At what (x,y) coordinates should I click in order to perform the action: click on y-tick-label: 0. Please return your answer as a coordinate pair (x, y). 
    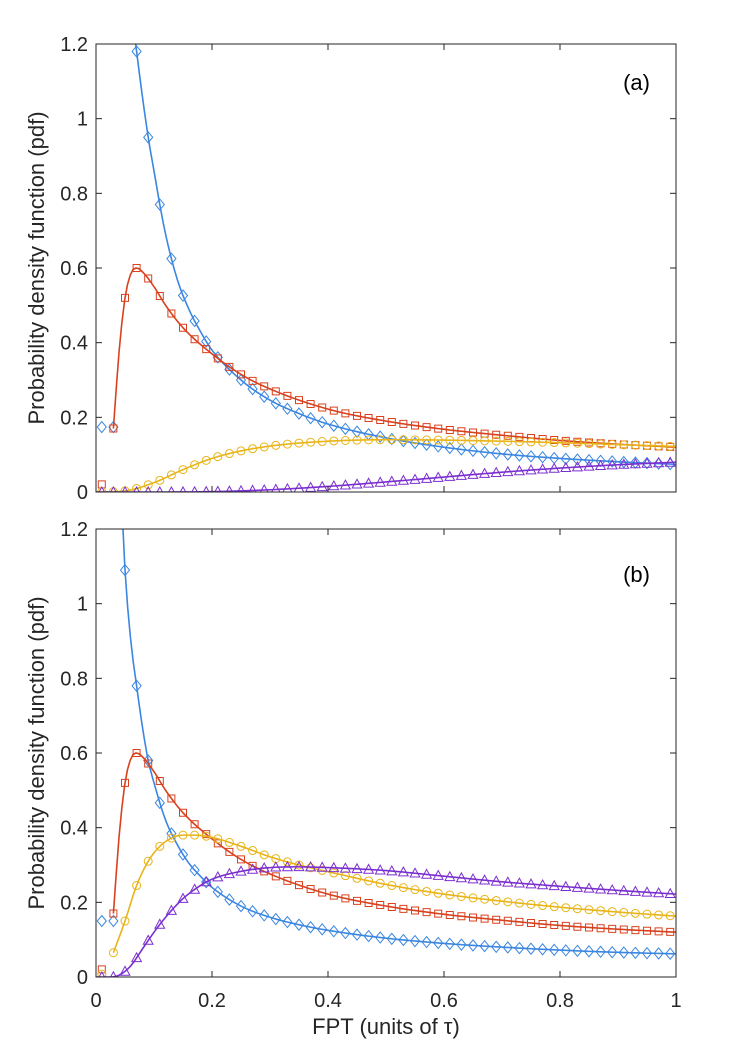
    Looking at the image, I should click on (82, 978).